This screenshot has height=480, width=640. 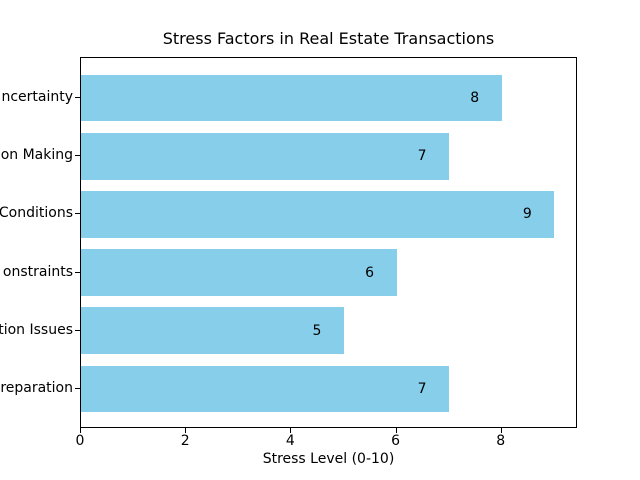 I want to click on x-tick-label: 6, so click(x=396, y=441).